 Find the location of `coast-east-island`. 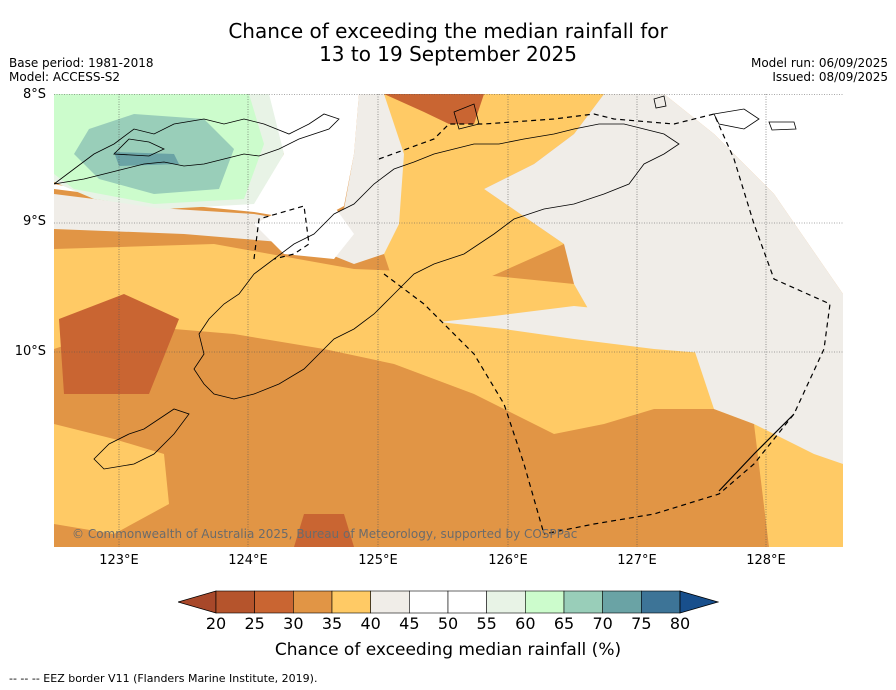

coast-east-island is located at coordinates (736, 119).